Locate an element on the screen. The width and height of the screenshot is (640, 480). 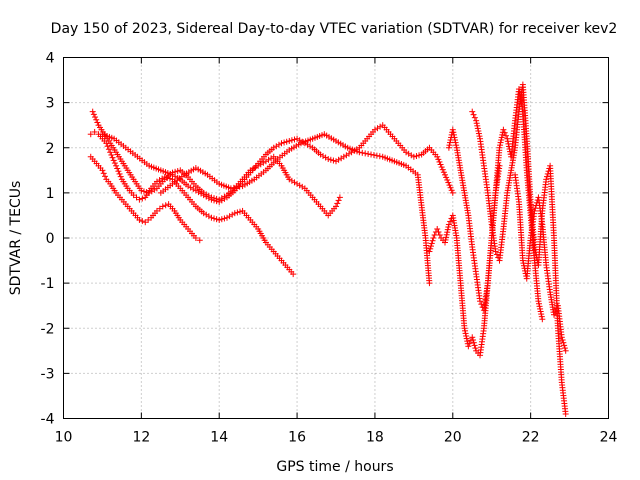
y-tick-label: 1 is located at coordinates (50, 194).